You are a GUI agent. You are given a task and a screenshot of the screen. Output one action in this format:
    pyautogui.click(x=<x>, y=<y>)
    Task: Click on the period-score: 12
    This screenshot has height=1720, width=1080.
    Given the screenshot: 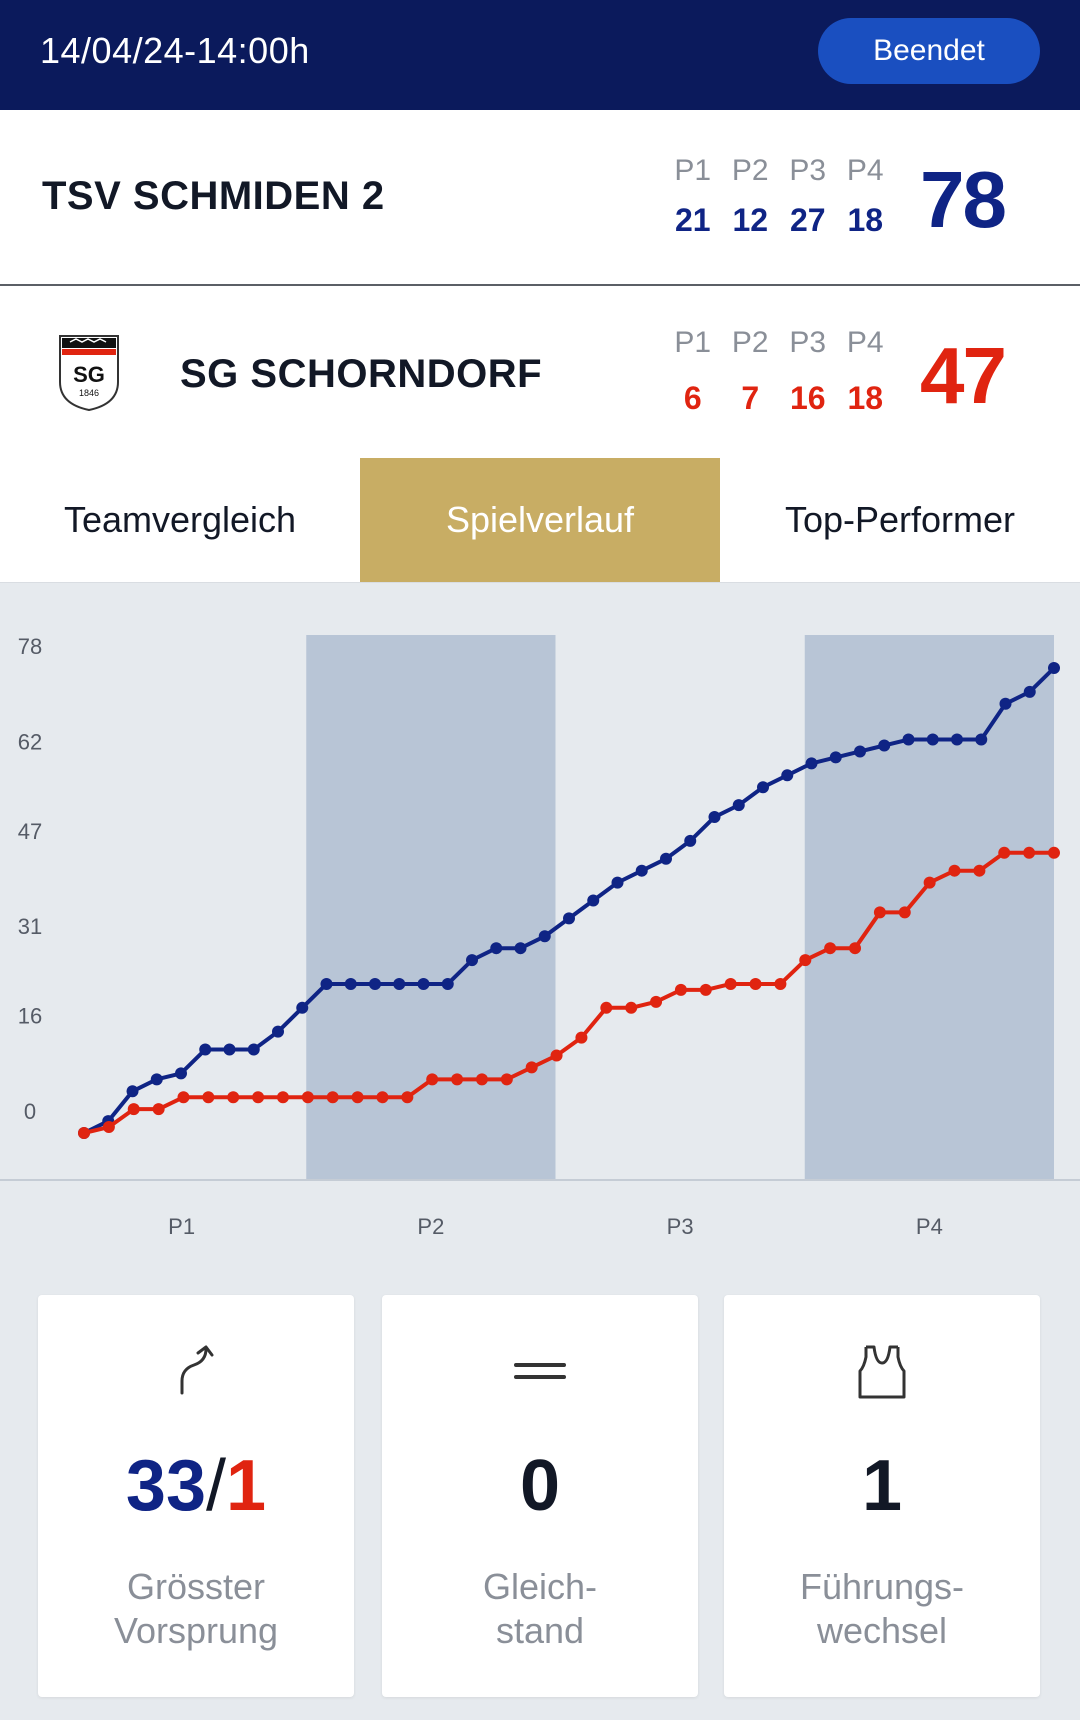 What is the action you would take?
    pyautogui.click(x=750, y=220)
    